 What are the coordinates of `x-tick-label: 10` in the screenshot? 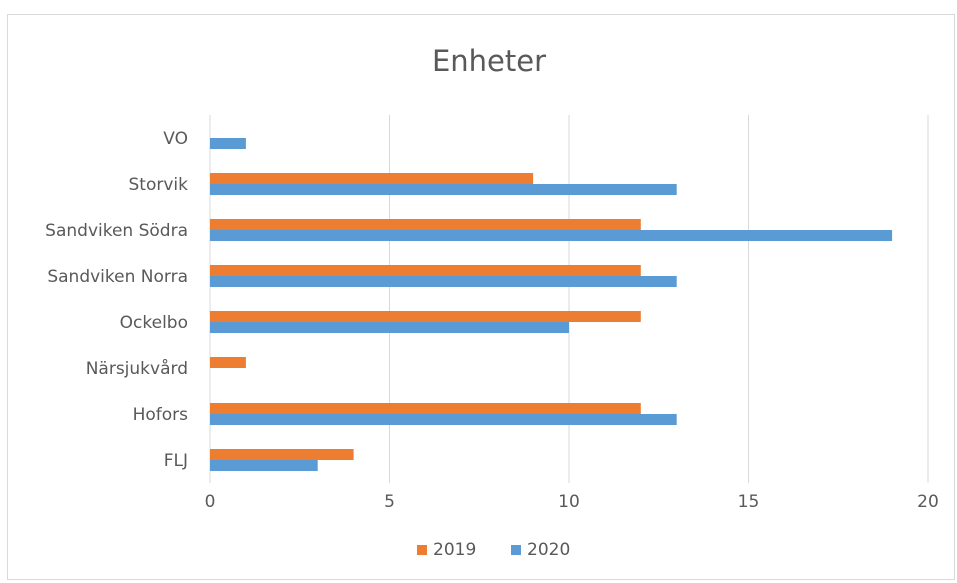 It's located at (569, 502).